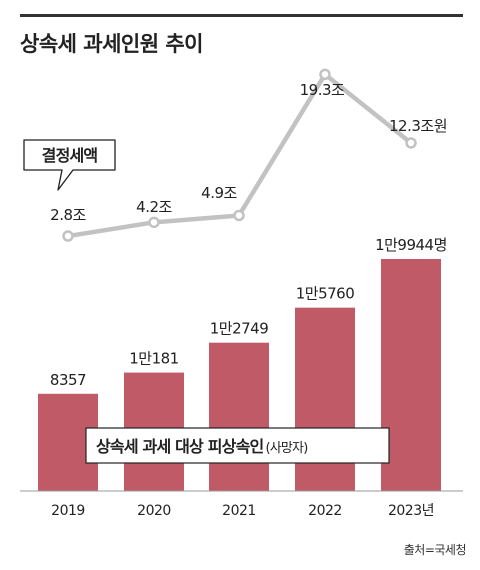 This screenshot has width=480, height=570. Describe the element at coordinates (325, 294) in the screenshot. I see `bar-value-label-3: 1만5760` at that location.